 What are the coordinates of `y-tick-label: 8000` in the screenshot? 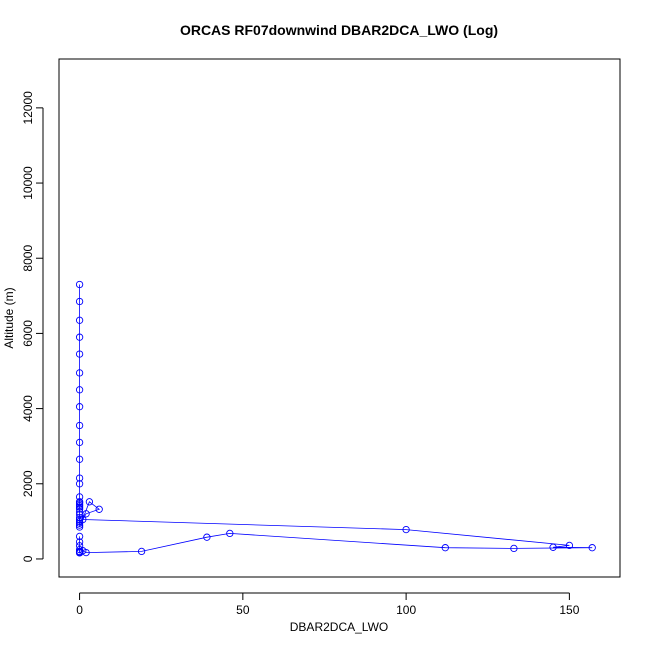 It's located at (28, 258).